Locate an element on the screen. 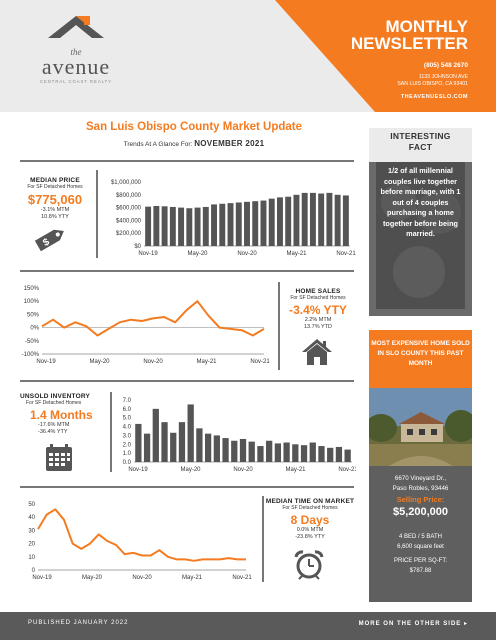 This screenshot has width=496, height=640. median-price-mtm: -3.1% MTM is located at coordinates (55, 210).